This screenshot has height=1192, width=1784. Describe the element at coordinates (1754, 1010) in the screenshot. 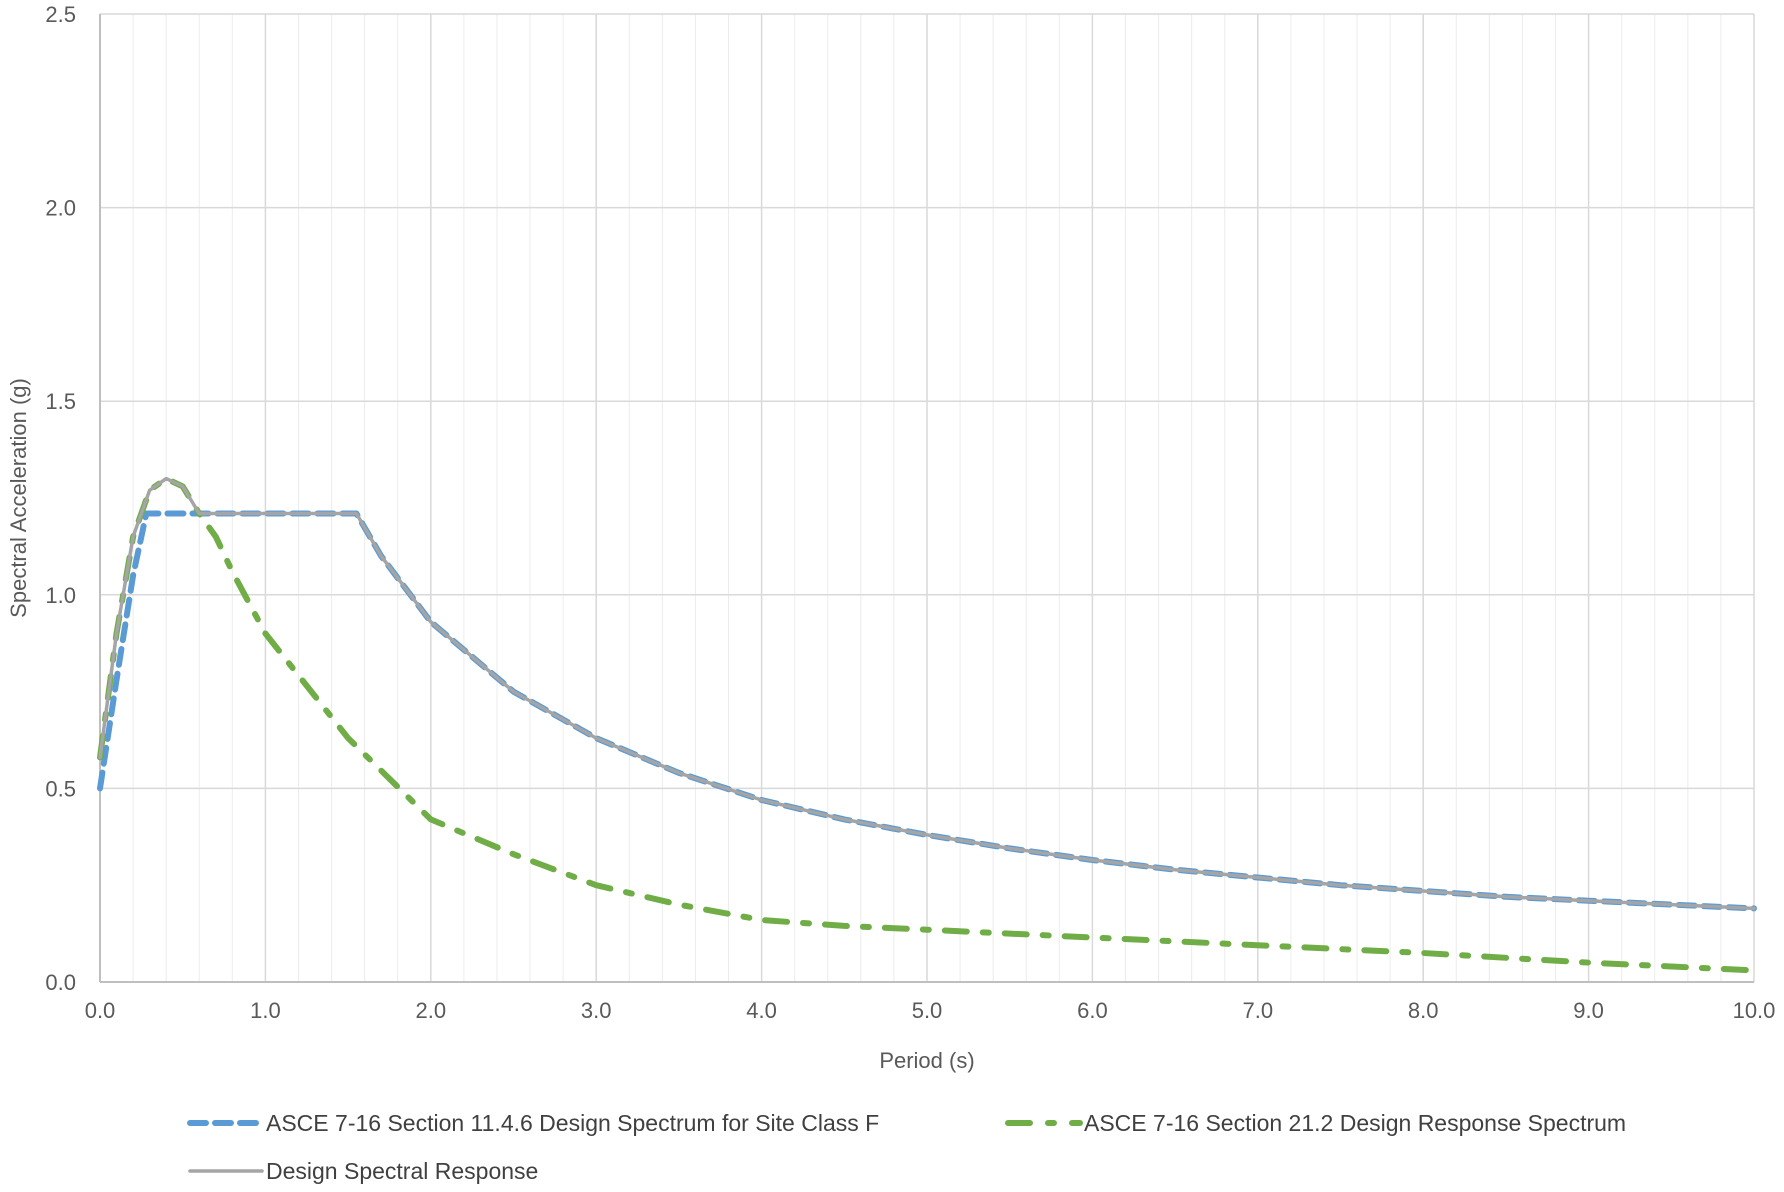

I see `x-tick-label: 10.0` at that location.